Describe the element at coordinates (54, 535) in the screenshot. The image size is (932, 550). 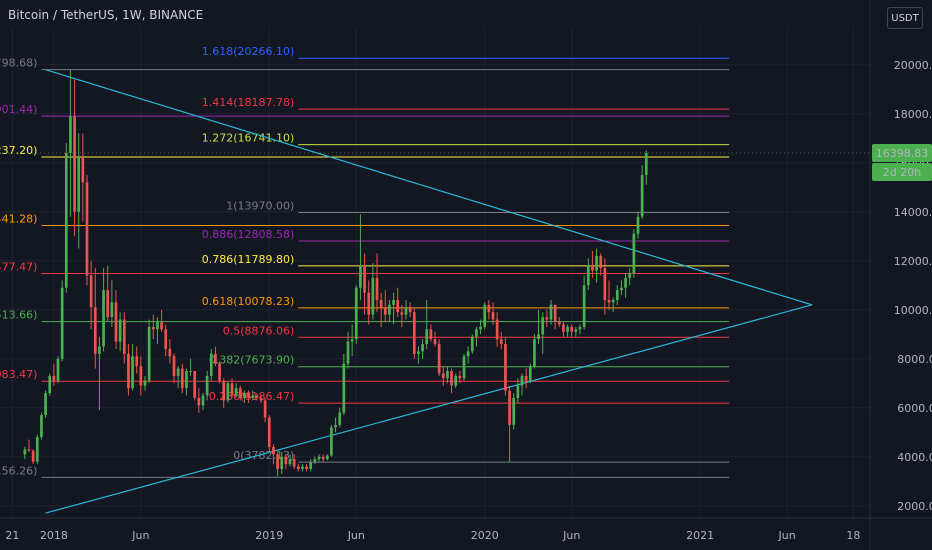
I see `time-axis-tick: 2018` at that location.